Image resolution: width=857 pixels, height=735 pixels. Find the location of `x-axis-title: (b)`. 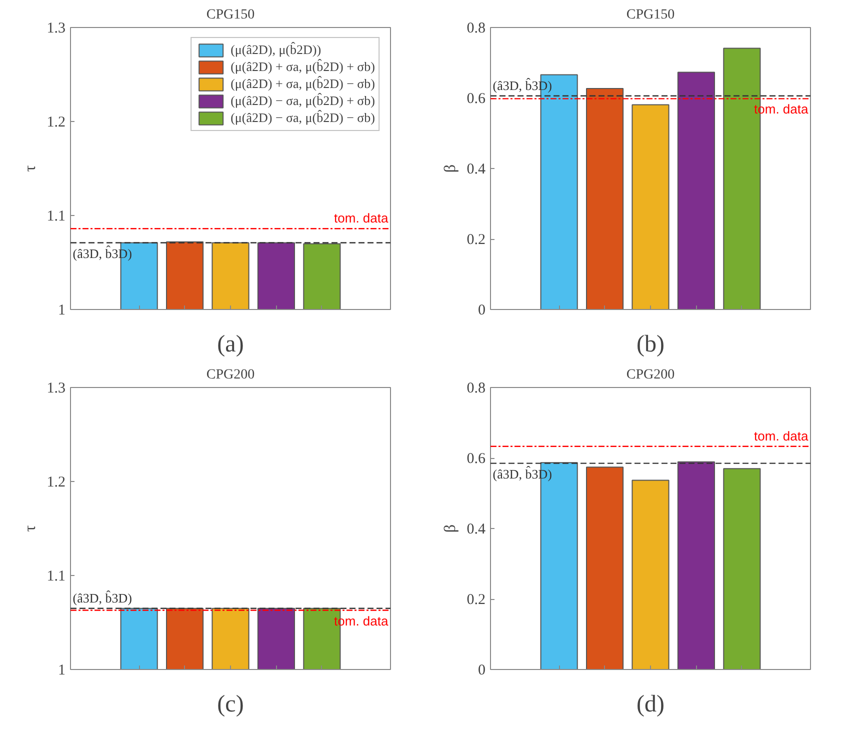

x-axis-title: (b) is located at coordinates (650, 345).